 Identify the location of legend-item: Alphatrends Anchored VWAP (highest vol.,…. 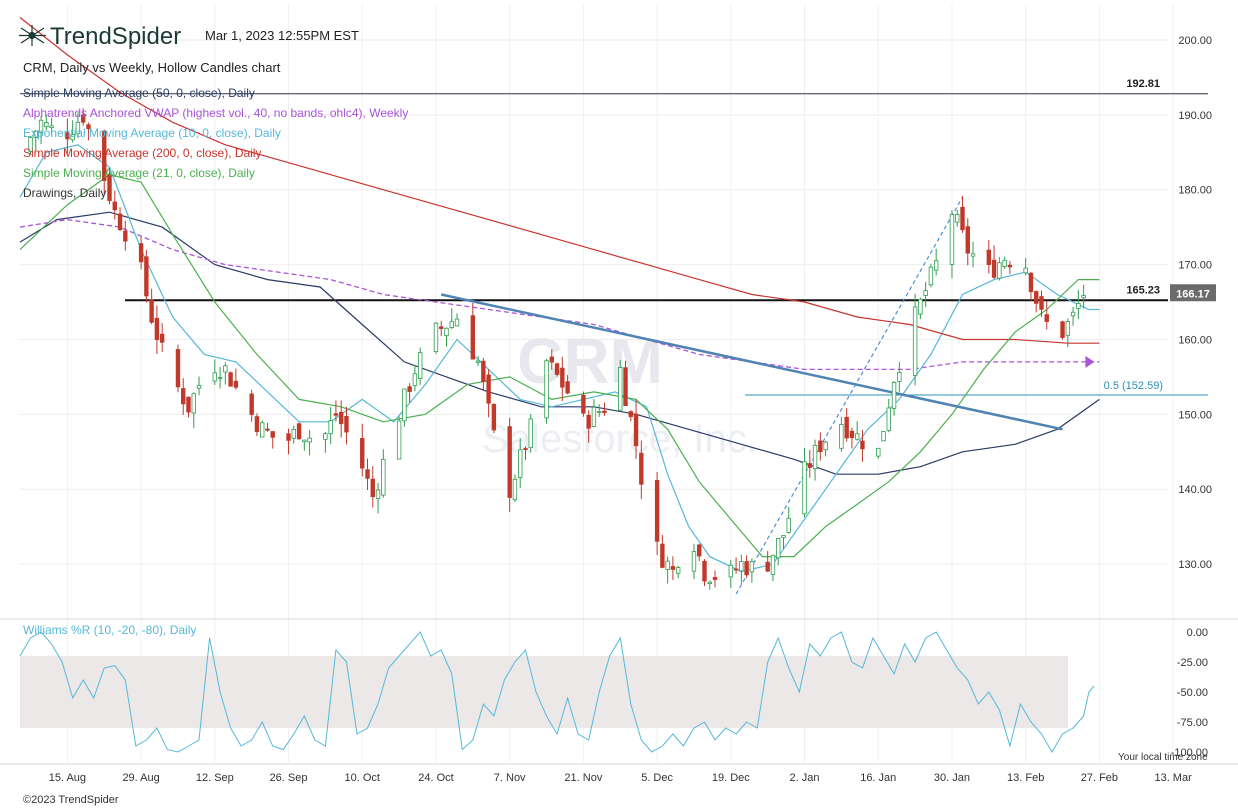
(215, 113).